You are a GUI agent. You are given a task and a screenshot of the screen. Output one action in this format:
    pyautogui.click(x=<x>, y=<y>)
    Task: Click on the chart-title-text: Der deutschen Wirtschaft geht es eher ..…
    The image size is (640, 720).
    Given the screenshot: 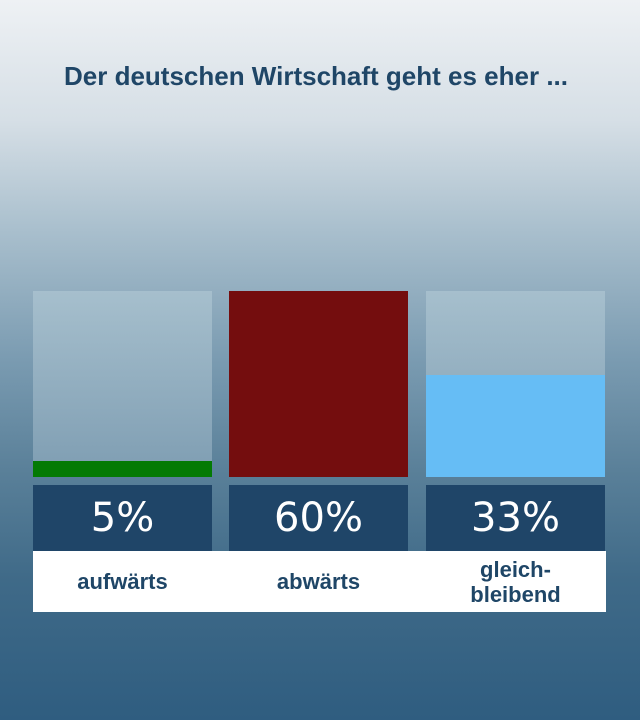 What is the action you would take?
    pyautogui.click(x=315, y=76)
    